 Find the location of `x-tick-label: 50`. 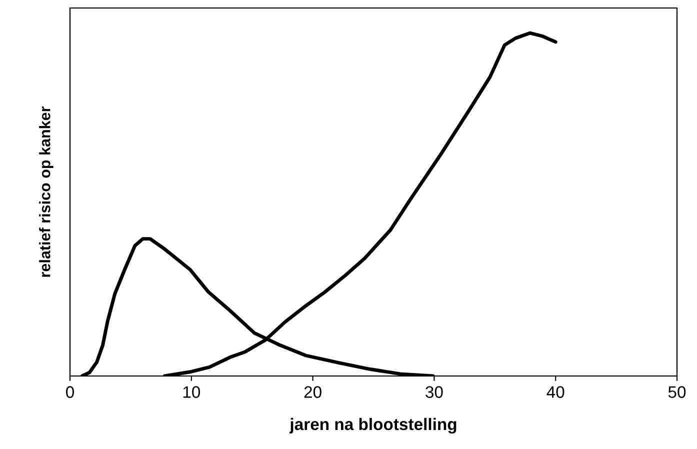

x-tick-label: 50 is located at coordinates (677, 392).